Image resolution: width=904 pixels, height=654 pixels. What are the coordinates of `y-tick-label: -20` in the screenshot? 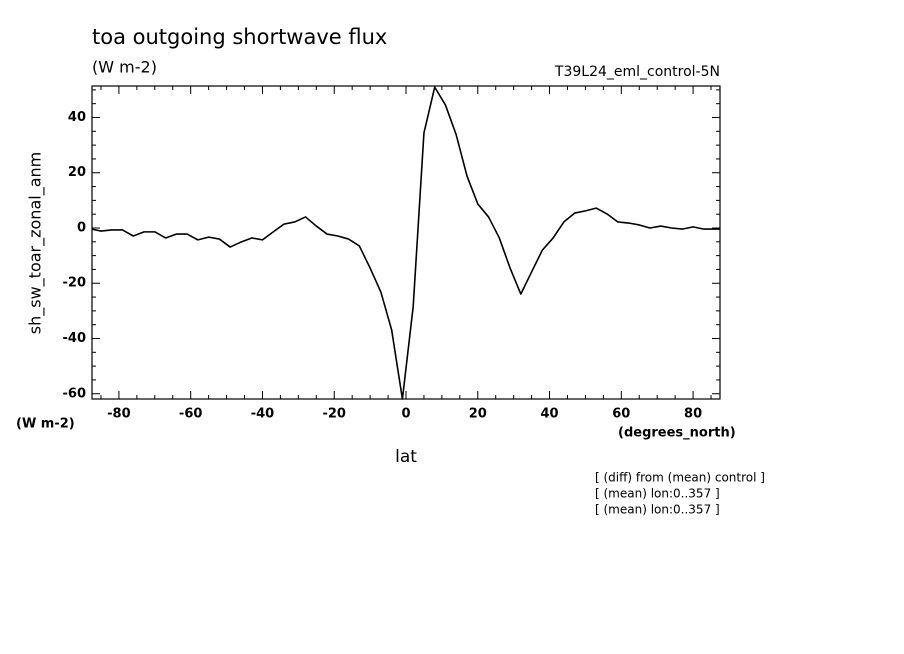 It's located at (75, 283).